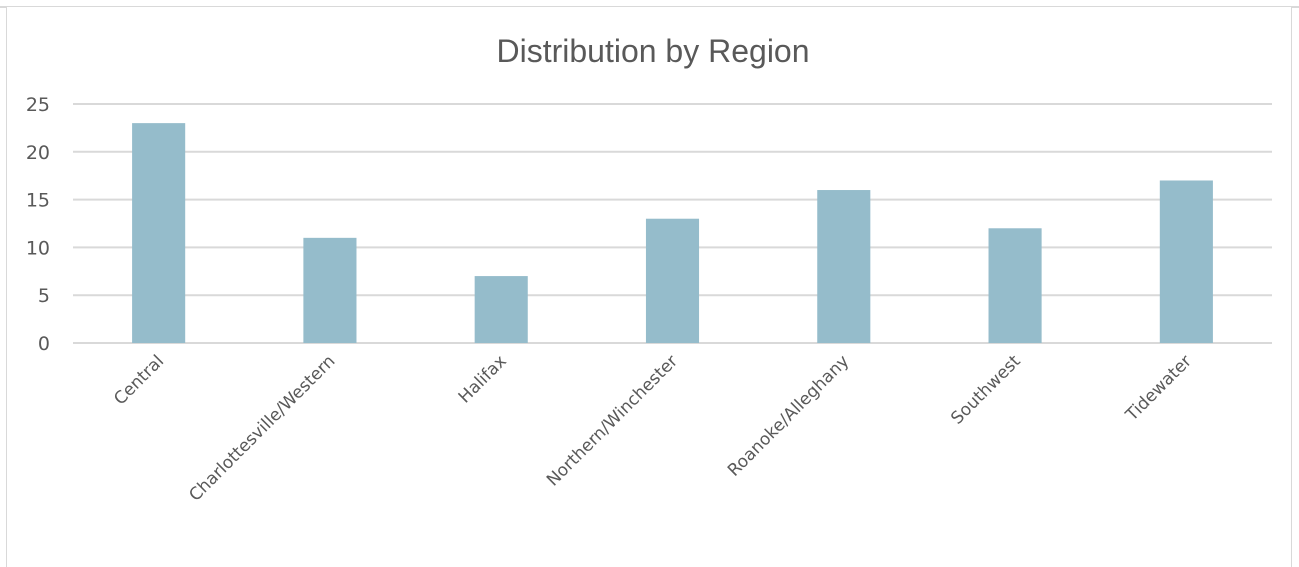 The width and height of the screenshot is (1299, 567). What do you see at coordinates (483, 379) in the screenshot?
I see `x-tick-label: Halifax` at bounding box center [483, 379].